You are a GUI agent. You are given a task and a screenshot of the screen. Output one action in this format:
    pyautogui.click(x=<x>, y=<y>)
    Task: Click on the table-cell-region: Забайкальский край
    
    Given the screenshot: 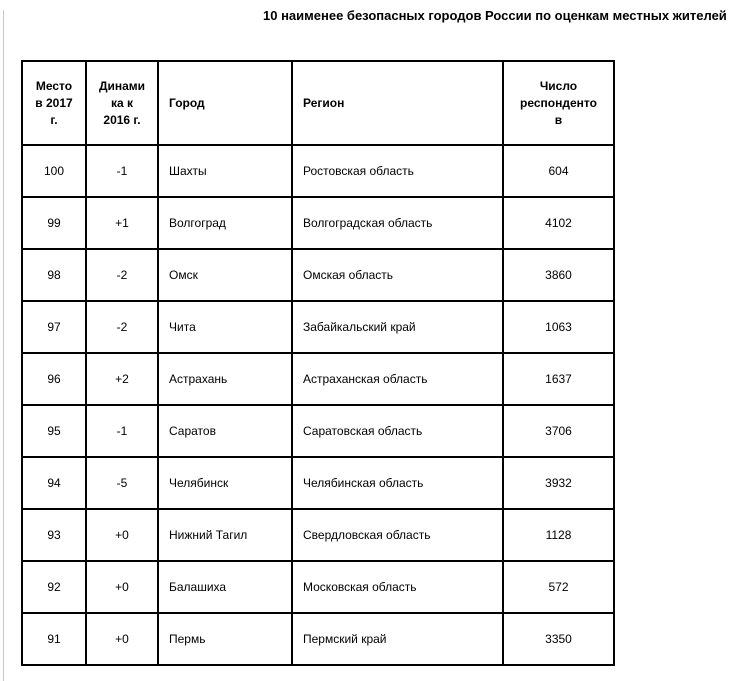 What is the action you would take?
    pyautogui.click(x=397, y=327)
    